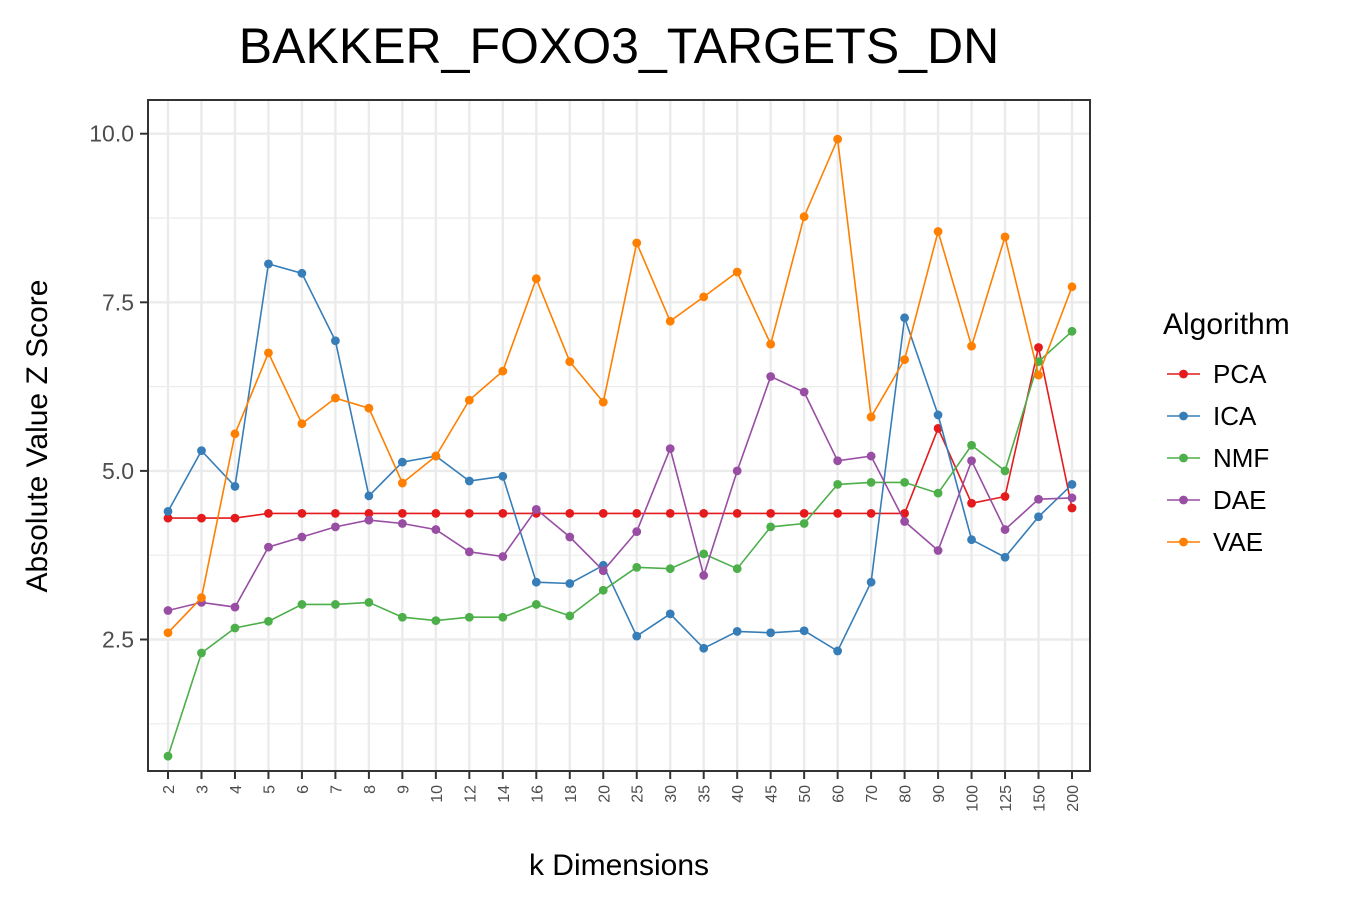  What do you see at coordinates (604, 794) in the screenshot?
I see `x-tick-label: 20` at bounding box center [604, 794].